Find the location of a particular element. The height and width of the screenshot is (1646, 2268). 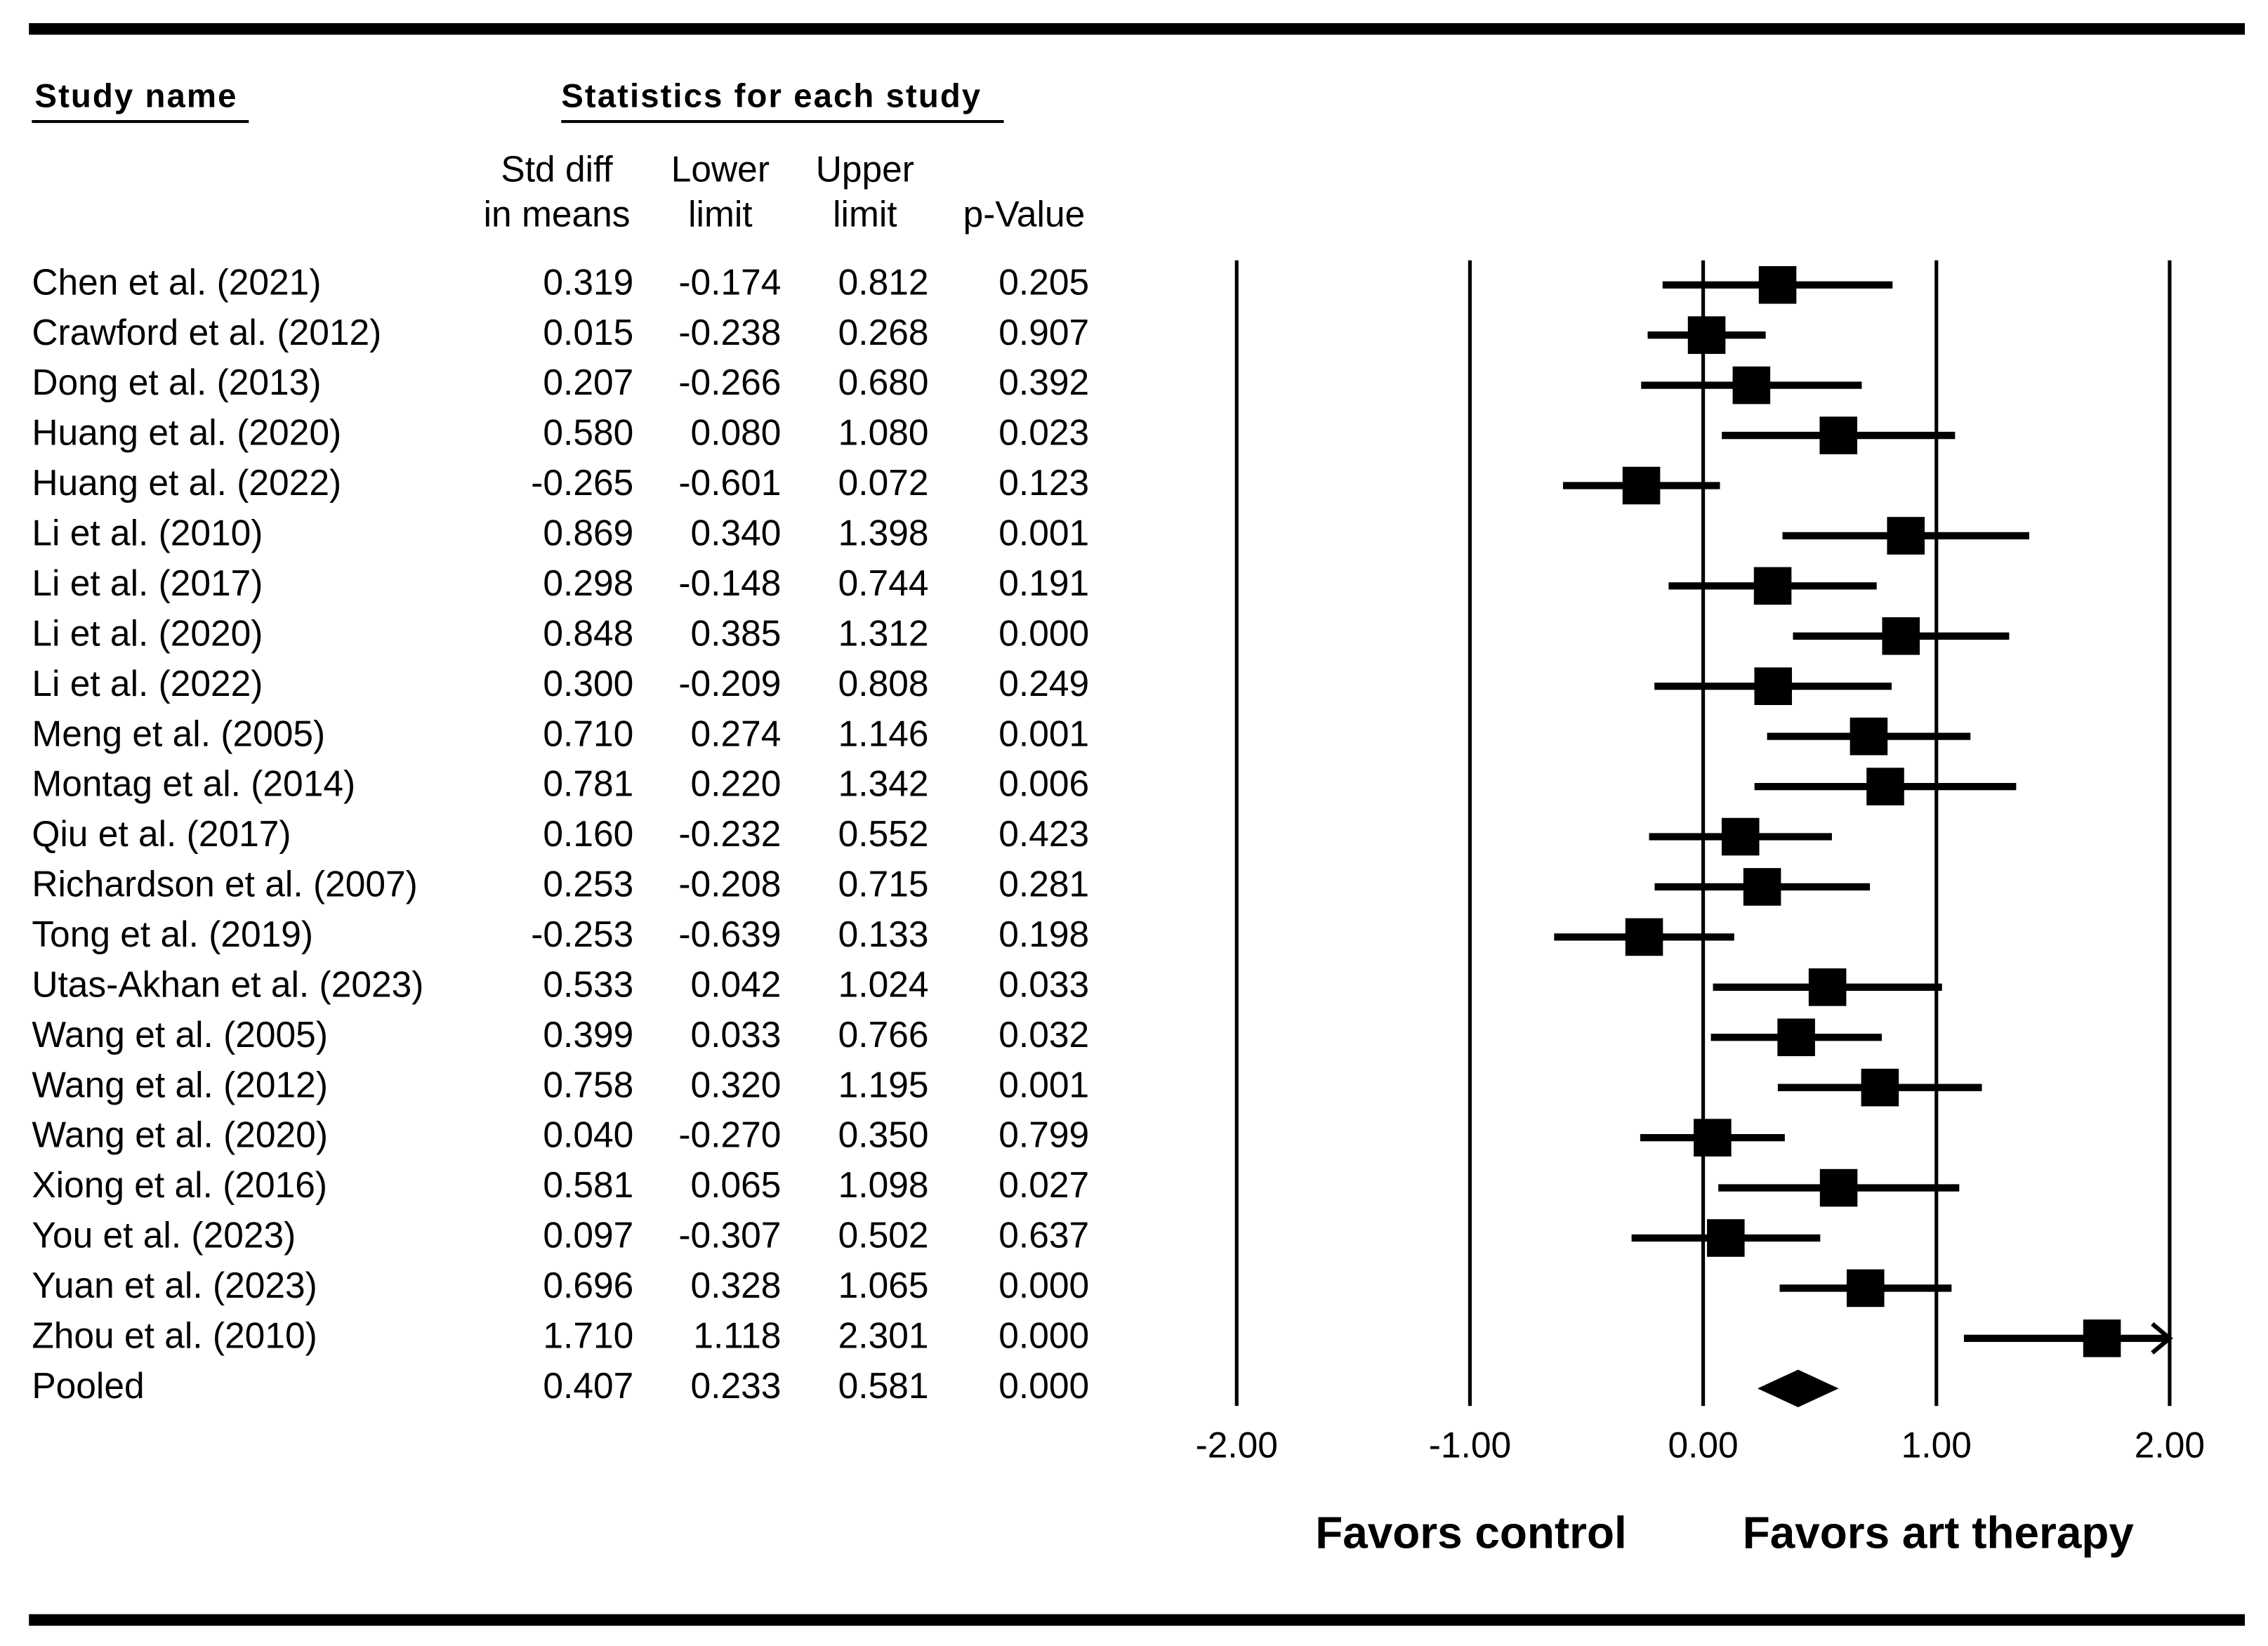

cell: 1.065 is located at coordinates (884, 1285).